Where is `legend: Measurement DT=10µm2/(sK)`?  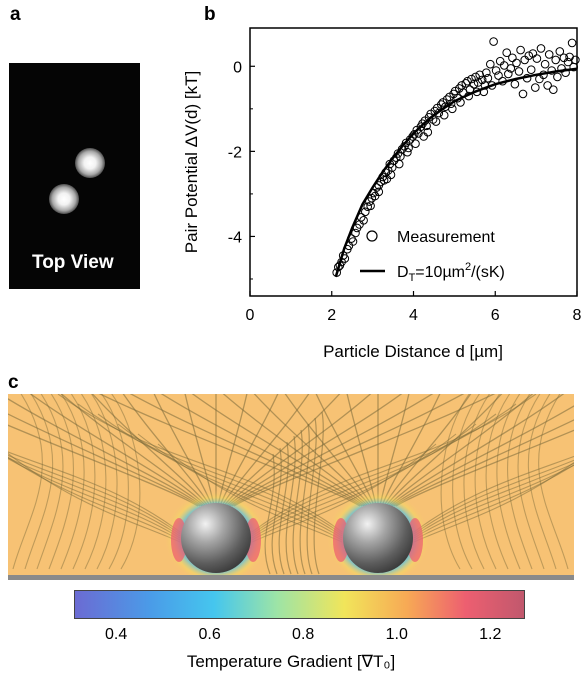
legend: Measurement DT=10µm2/(sK) is located at coordinates (432, 256).